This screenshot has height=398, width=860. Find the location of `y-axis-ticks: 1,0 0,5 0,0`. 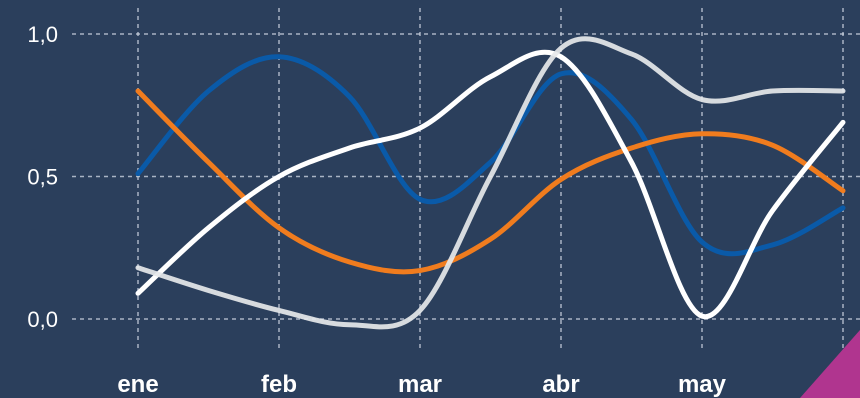

y-axis-ticks: 1,0 0,5 0,0 is located at coordinates (42, 177).